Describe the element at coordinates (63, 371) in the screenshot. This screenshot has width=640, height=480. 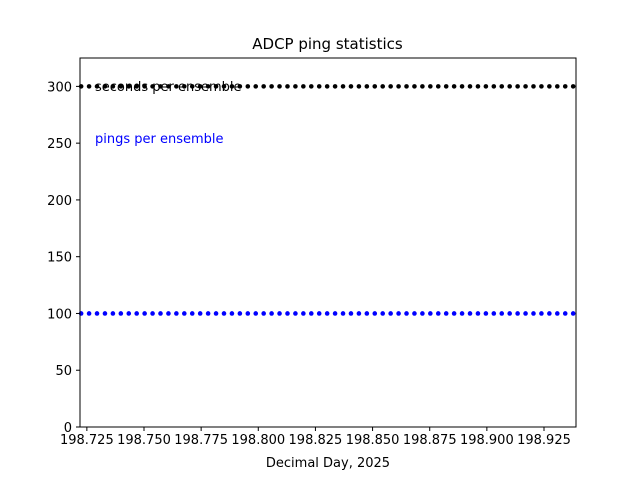
I see `y-tick-label: 50` at that location.